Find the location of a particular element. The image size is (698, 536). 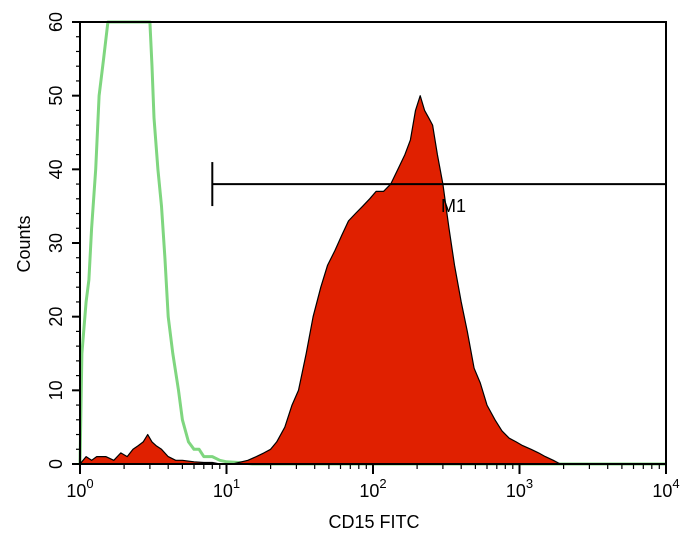

x-tick-label: 10⁴ is located at coordinates (665, 488).